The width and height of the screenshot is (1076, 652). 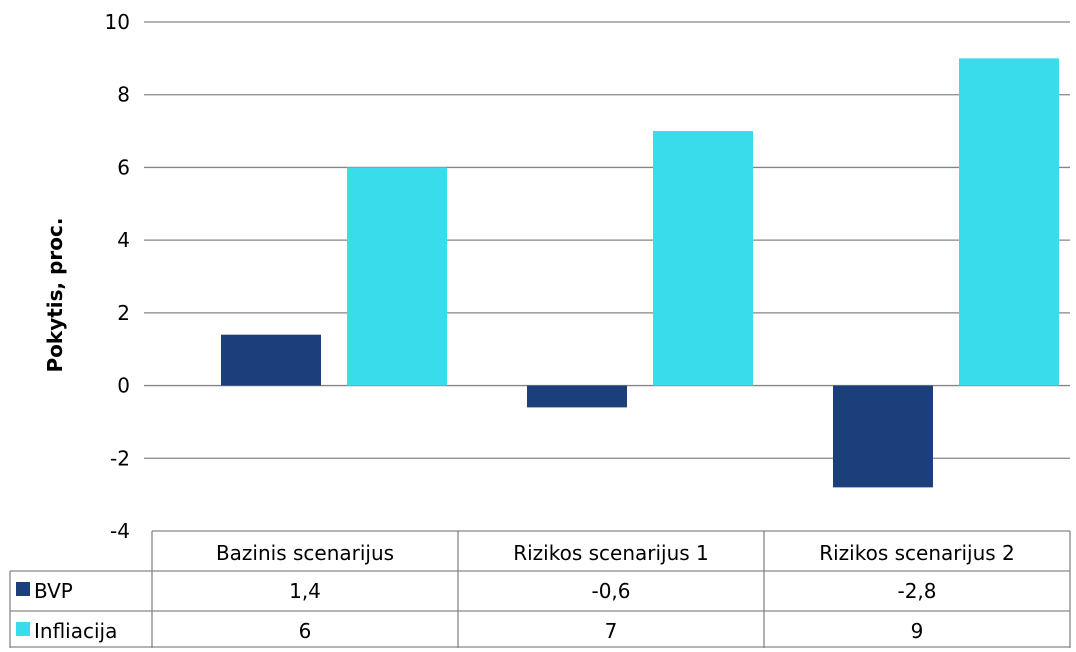 I want to click on y-tick-label: 0, so click(x=123, y=386).